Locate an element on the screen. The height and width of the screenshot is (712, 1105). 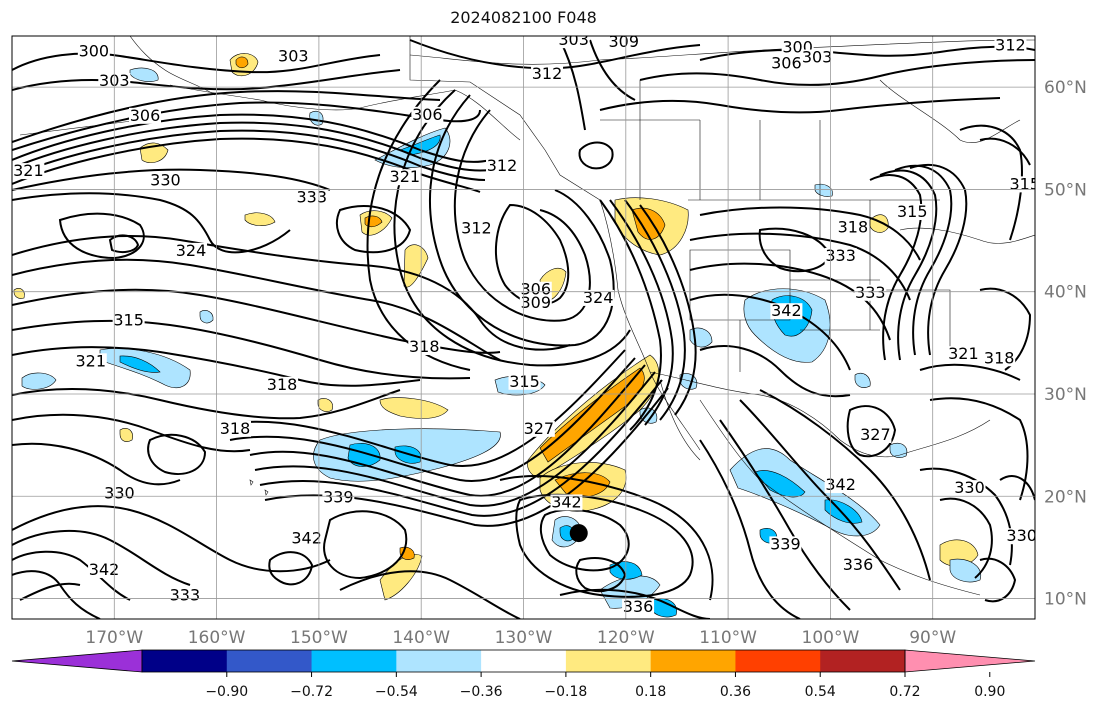
lon-tick-label: 120°W is located at coordinates (626, 638).